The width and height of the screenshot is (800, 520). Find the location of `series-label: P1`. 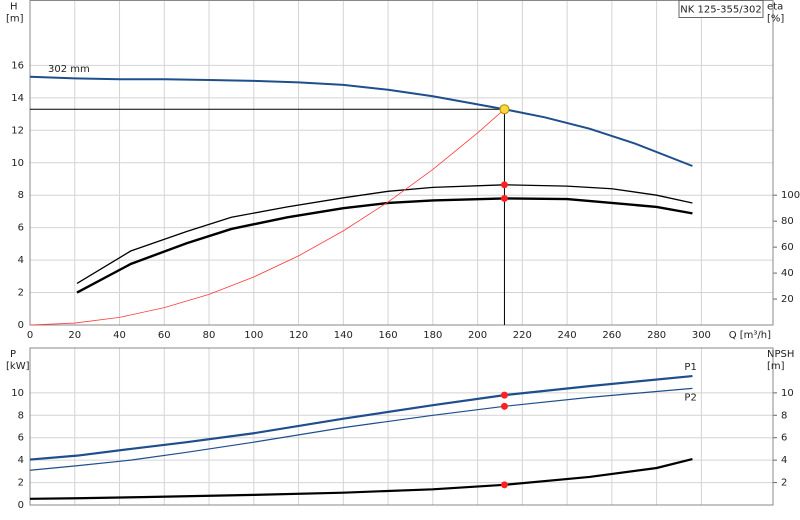

series-label: P1 is located at coordinates (690, 367).